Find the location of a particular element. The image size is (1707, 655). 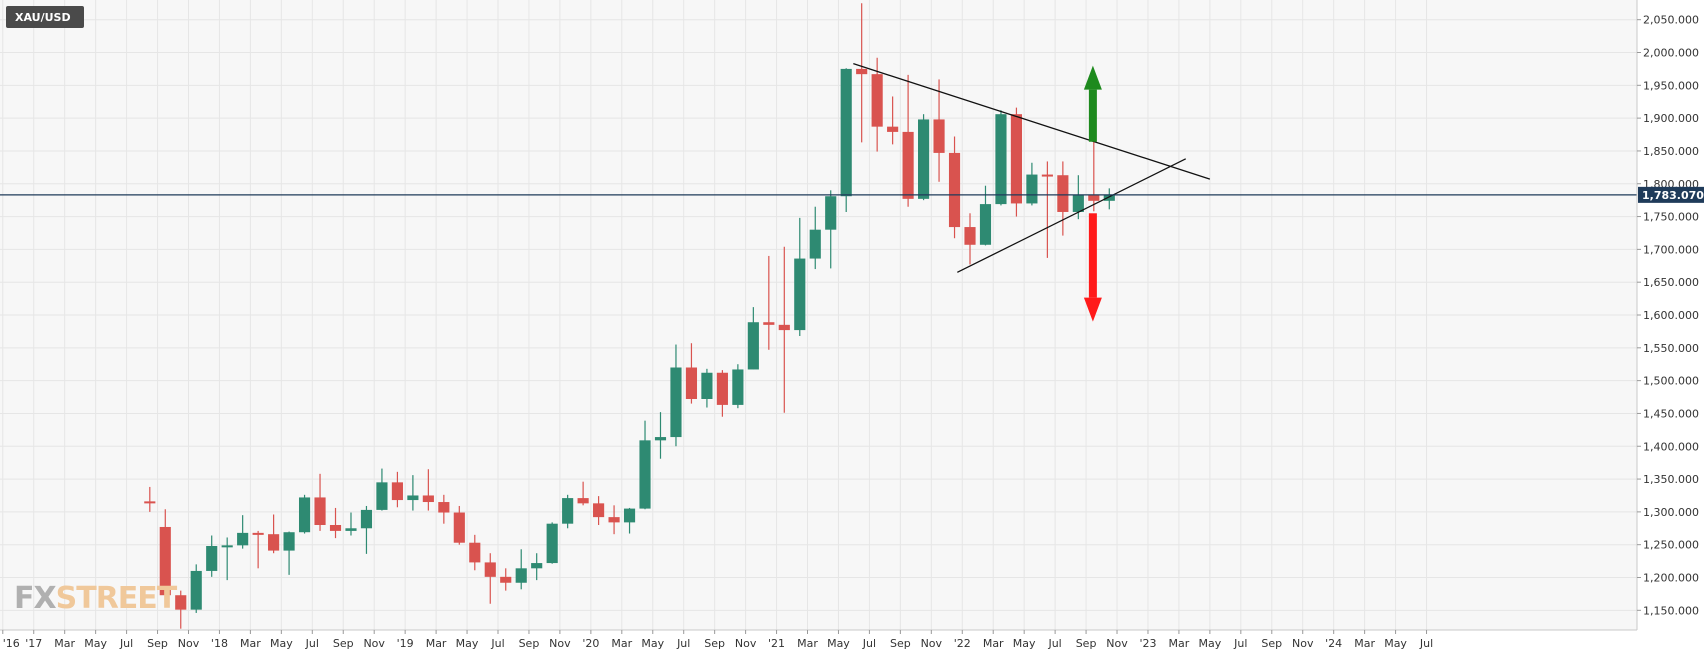

symbol-badge: XAU/USD is located at coordinates (45, 17).